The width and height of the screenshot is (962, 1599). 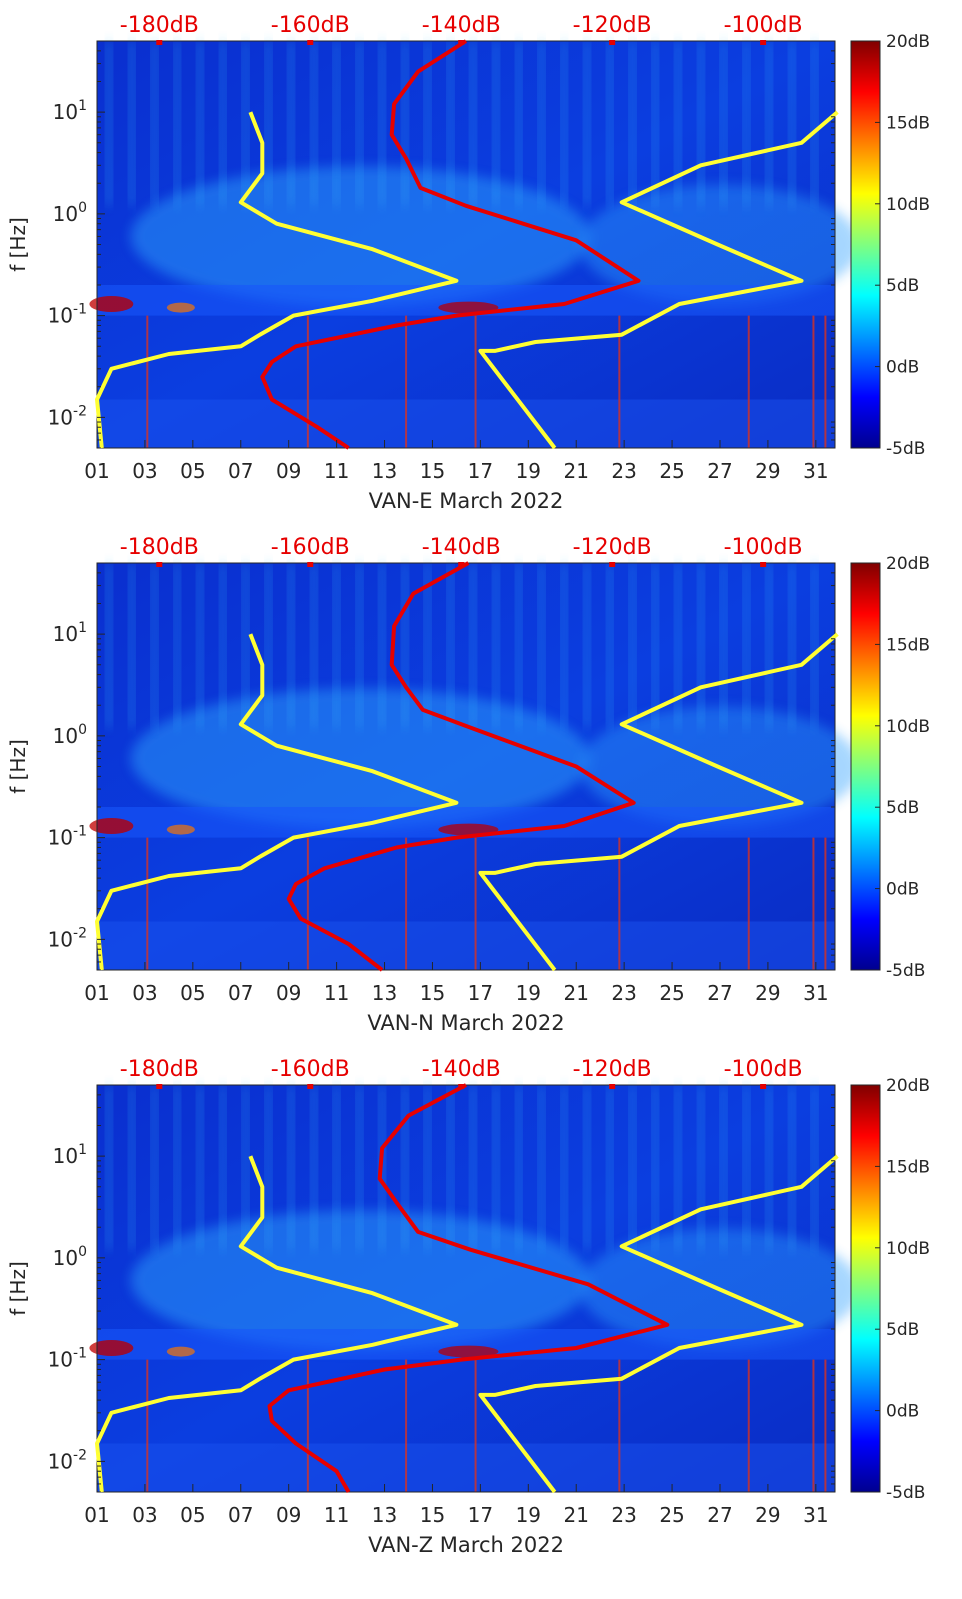 What do you see at coordinates (240, 1515) in the screenshot?
I see `x-tick-label: 07` at bounding box center [240, 1515].